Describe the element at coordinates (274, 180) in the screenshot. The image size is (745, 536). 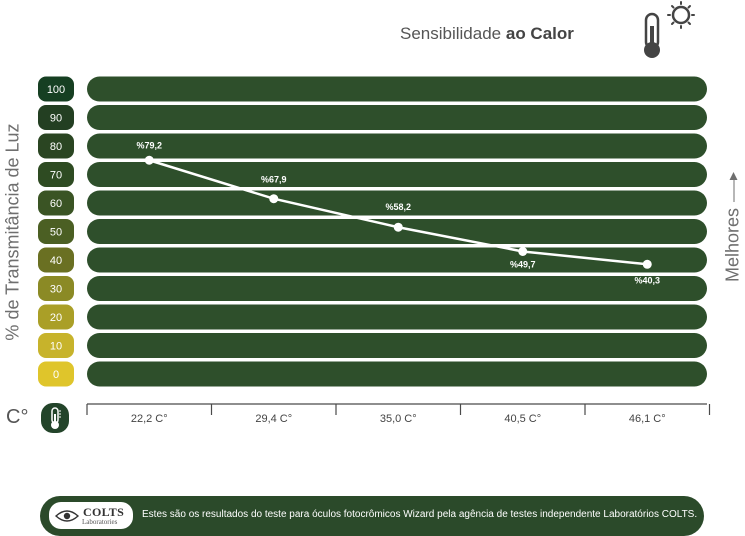
I see `data-label: %67,9` at that location.